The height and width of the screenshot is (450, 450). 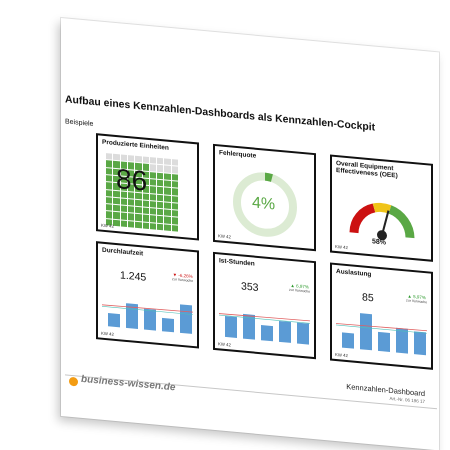 I want to click on donut-fill, so click(x=265, y=204).